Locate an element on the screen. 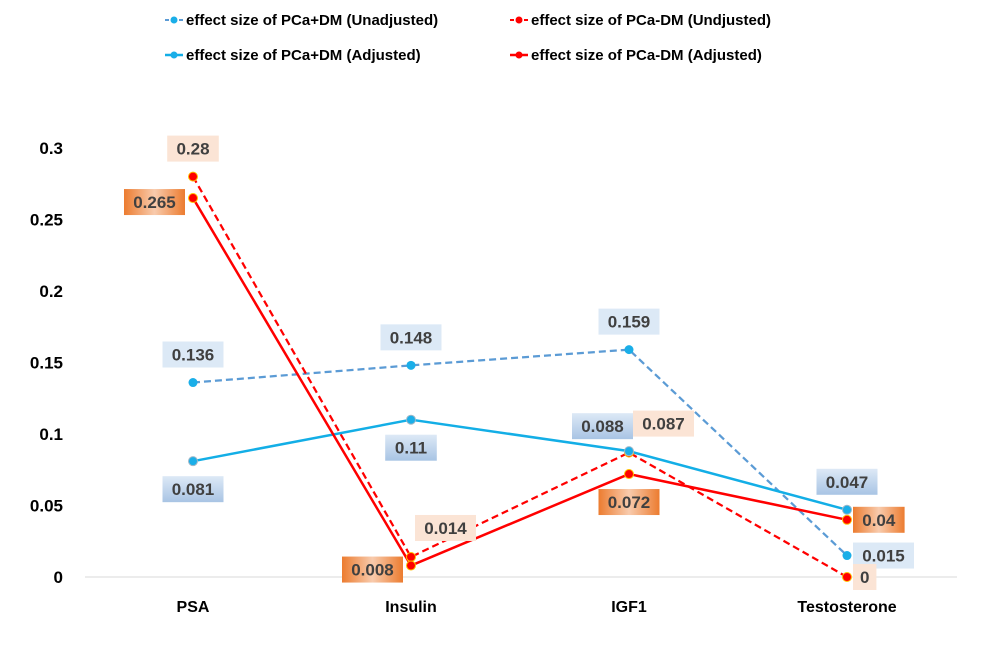  data-label: 0.087 is located at coordinates (663, 423).